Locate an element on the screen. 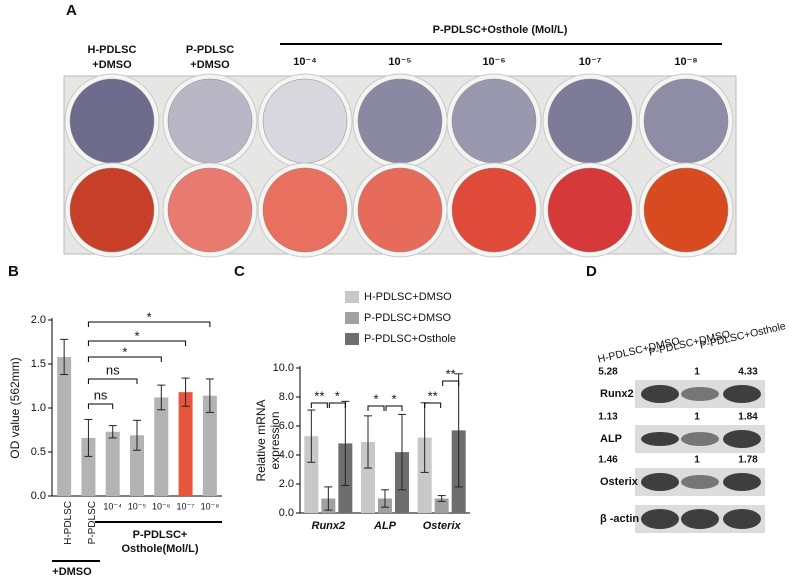 The image size is (798, 584). panel-a-title: P-PDLSC+Osthole (Mol/L) is located at coordinates (500, 30).